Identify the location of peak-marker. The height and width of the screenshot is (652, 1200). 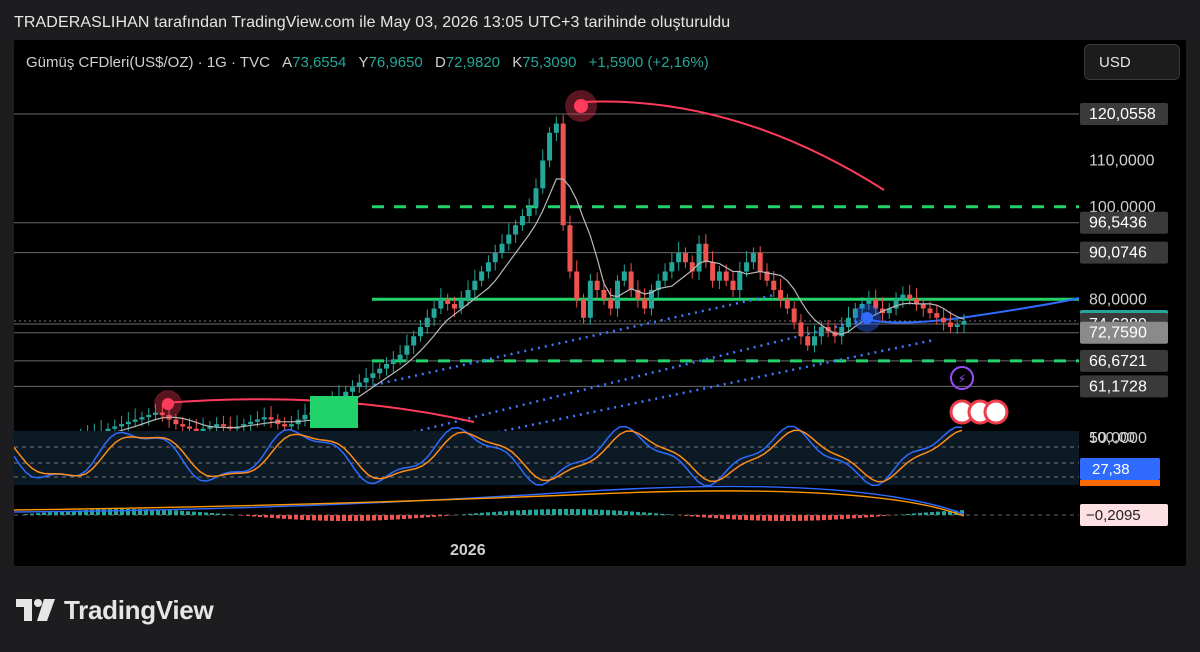
(581, 106).